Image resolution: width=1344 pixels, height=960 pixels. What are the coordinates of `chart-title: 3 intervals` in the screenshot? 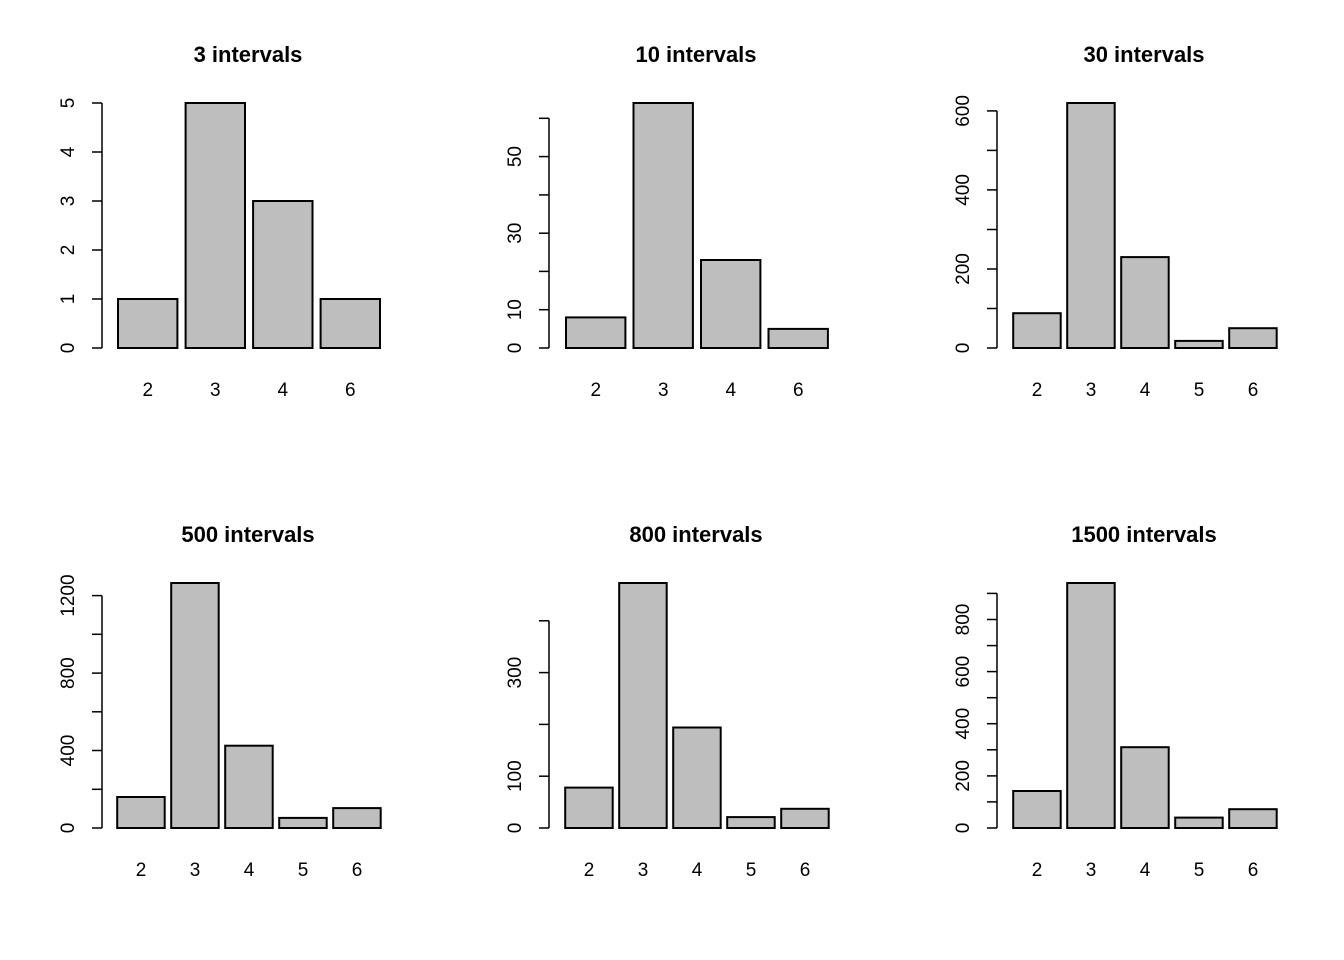 It's located at (248, 54).